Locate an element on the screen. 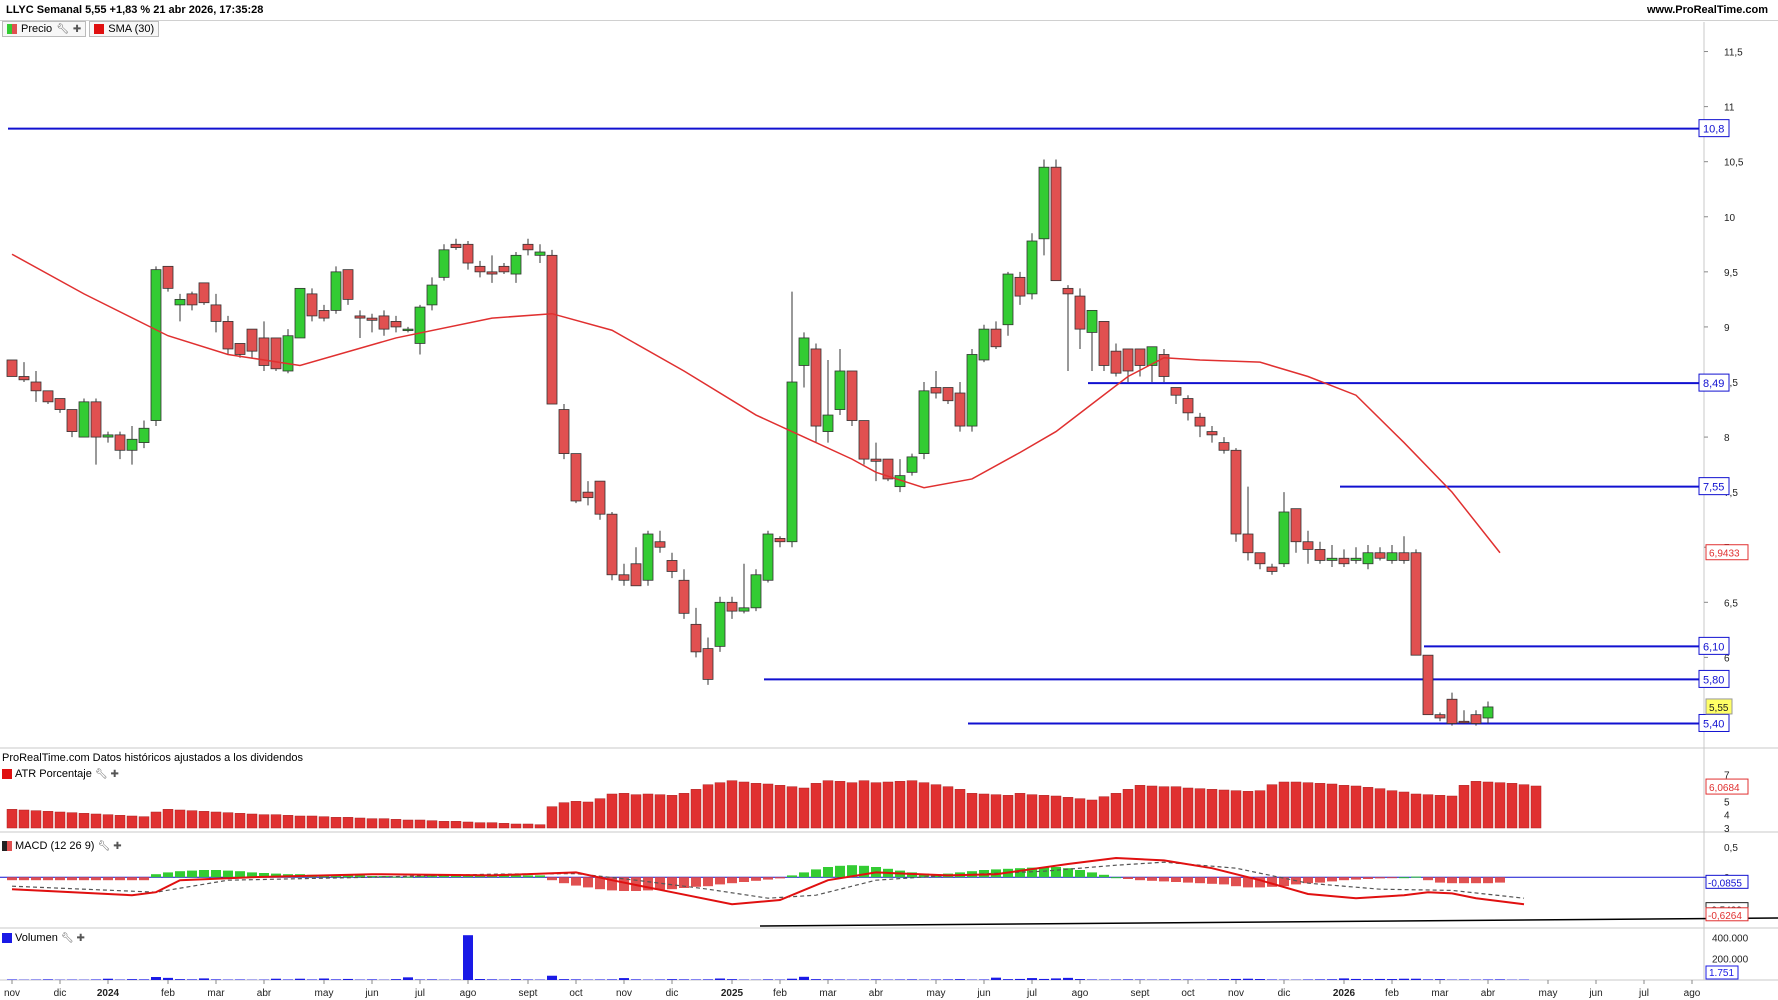 The image size is (1778, 1000). sma-label: SMA (30) is located at coordinates (131, 29).